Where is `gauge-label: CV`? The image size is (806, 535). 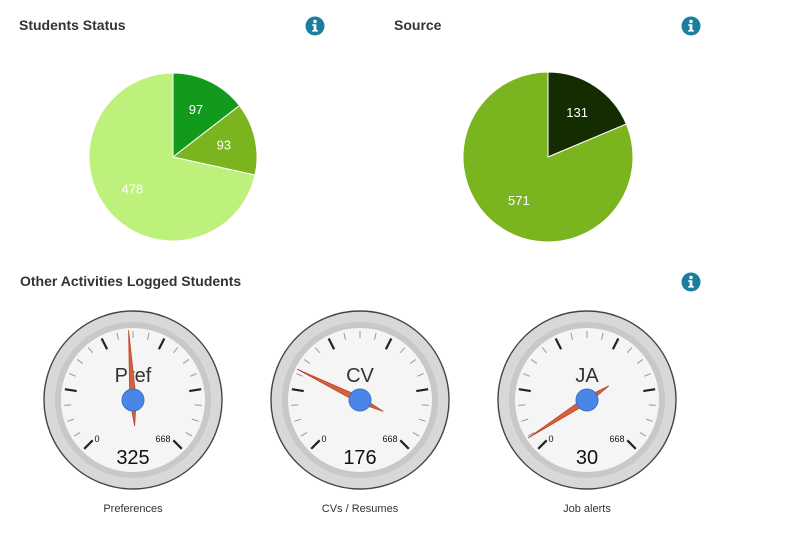 gauge-label: CV is located at coordinates (360, 376).